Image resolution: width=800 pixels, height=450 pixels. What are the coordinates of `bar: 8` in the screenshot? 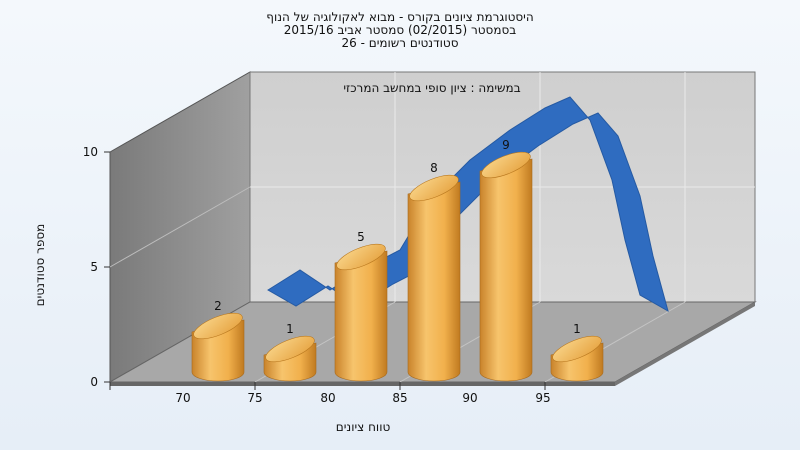 It's located at (434, 271).